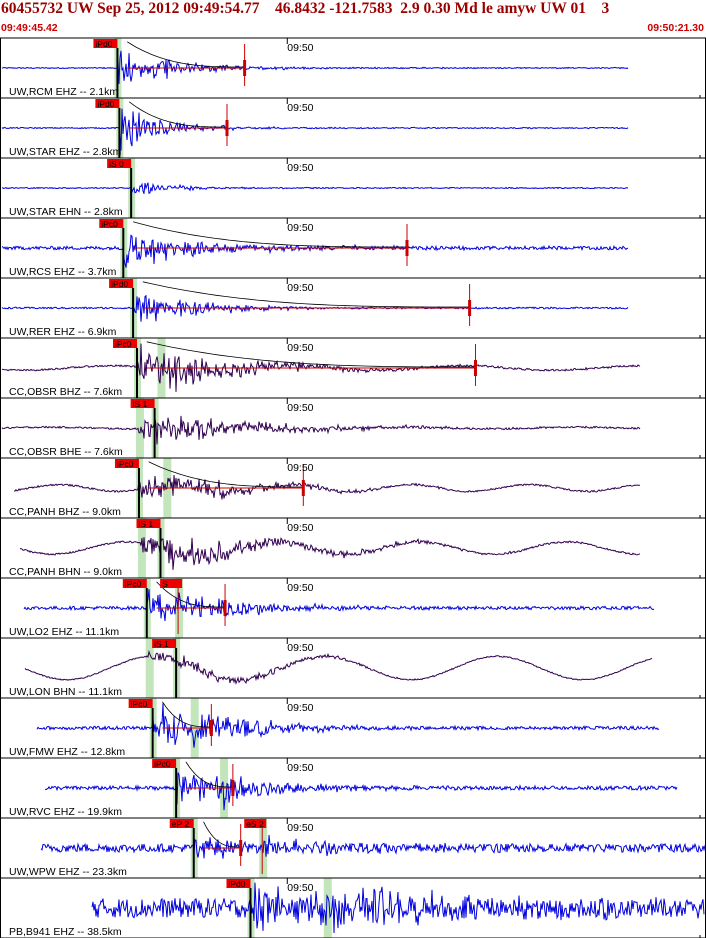 The image size is (706, 938). What do you see at coordinates (63, 92) in the screenshot?
I see `trace-label: UW,RCM EHZ -- 2.1km` at bounding box center [63, 92].